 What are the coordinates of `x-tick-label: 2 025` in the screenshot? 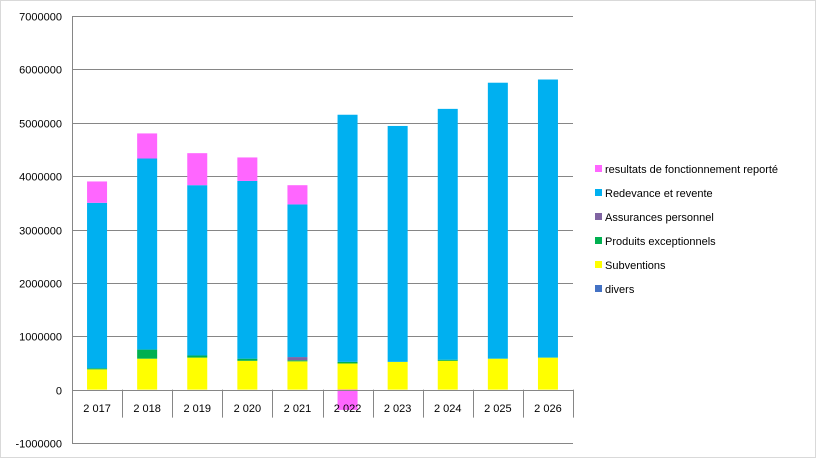 It's located at (498, 409).